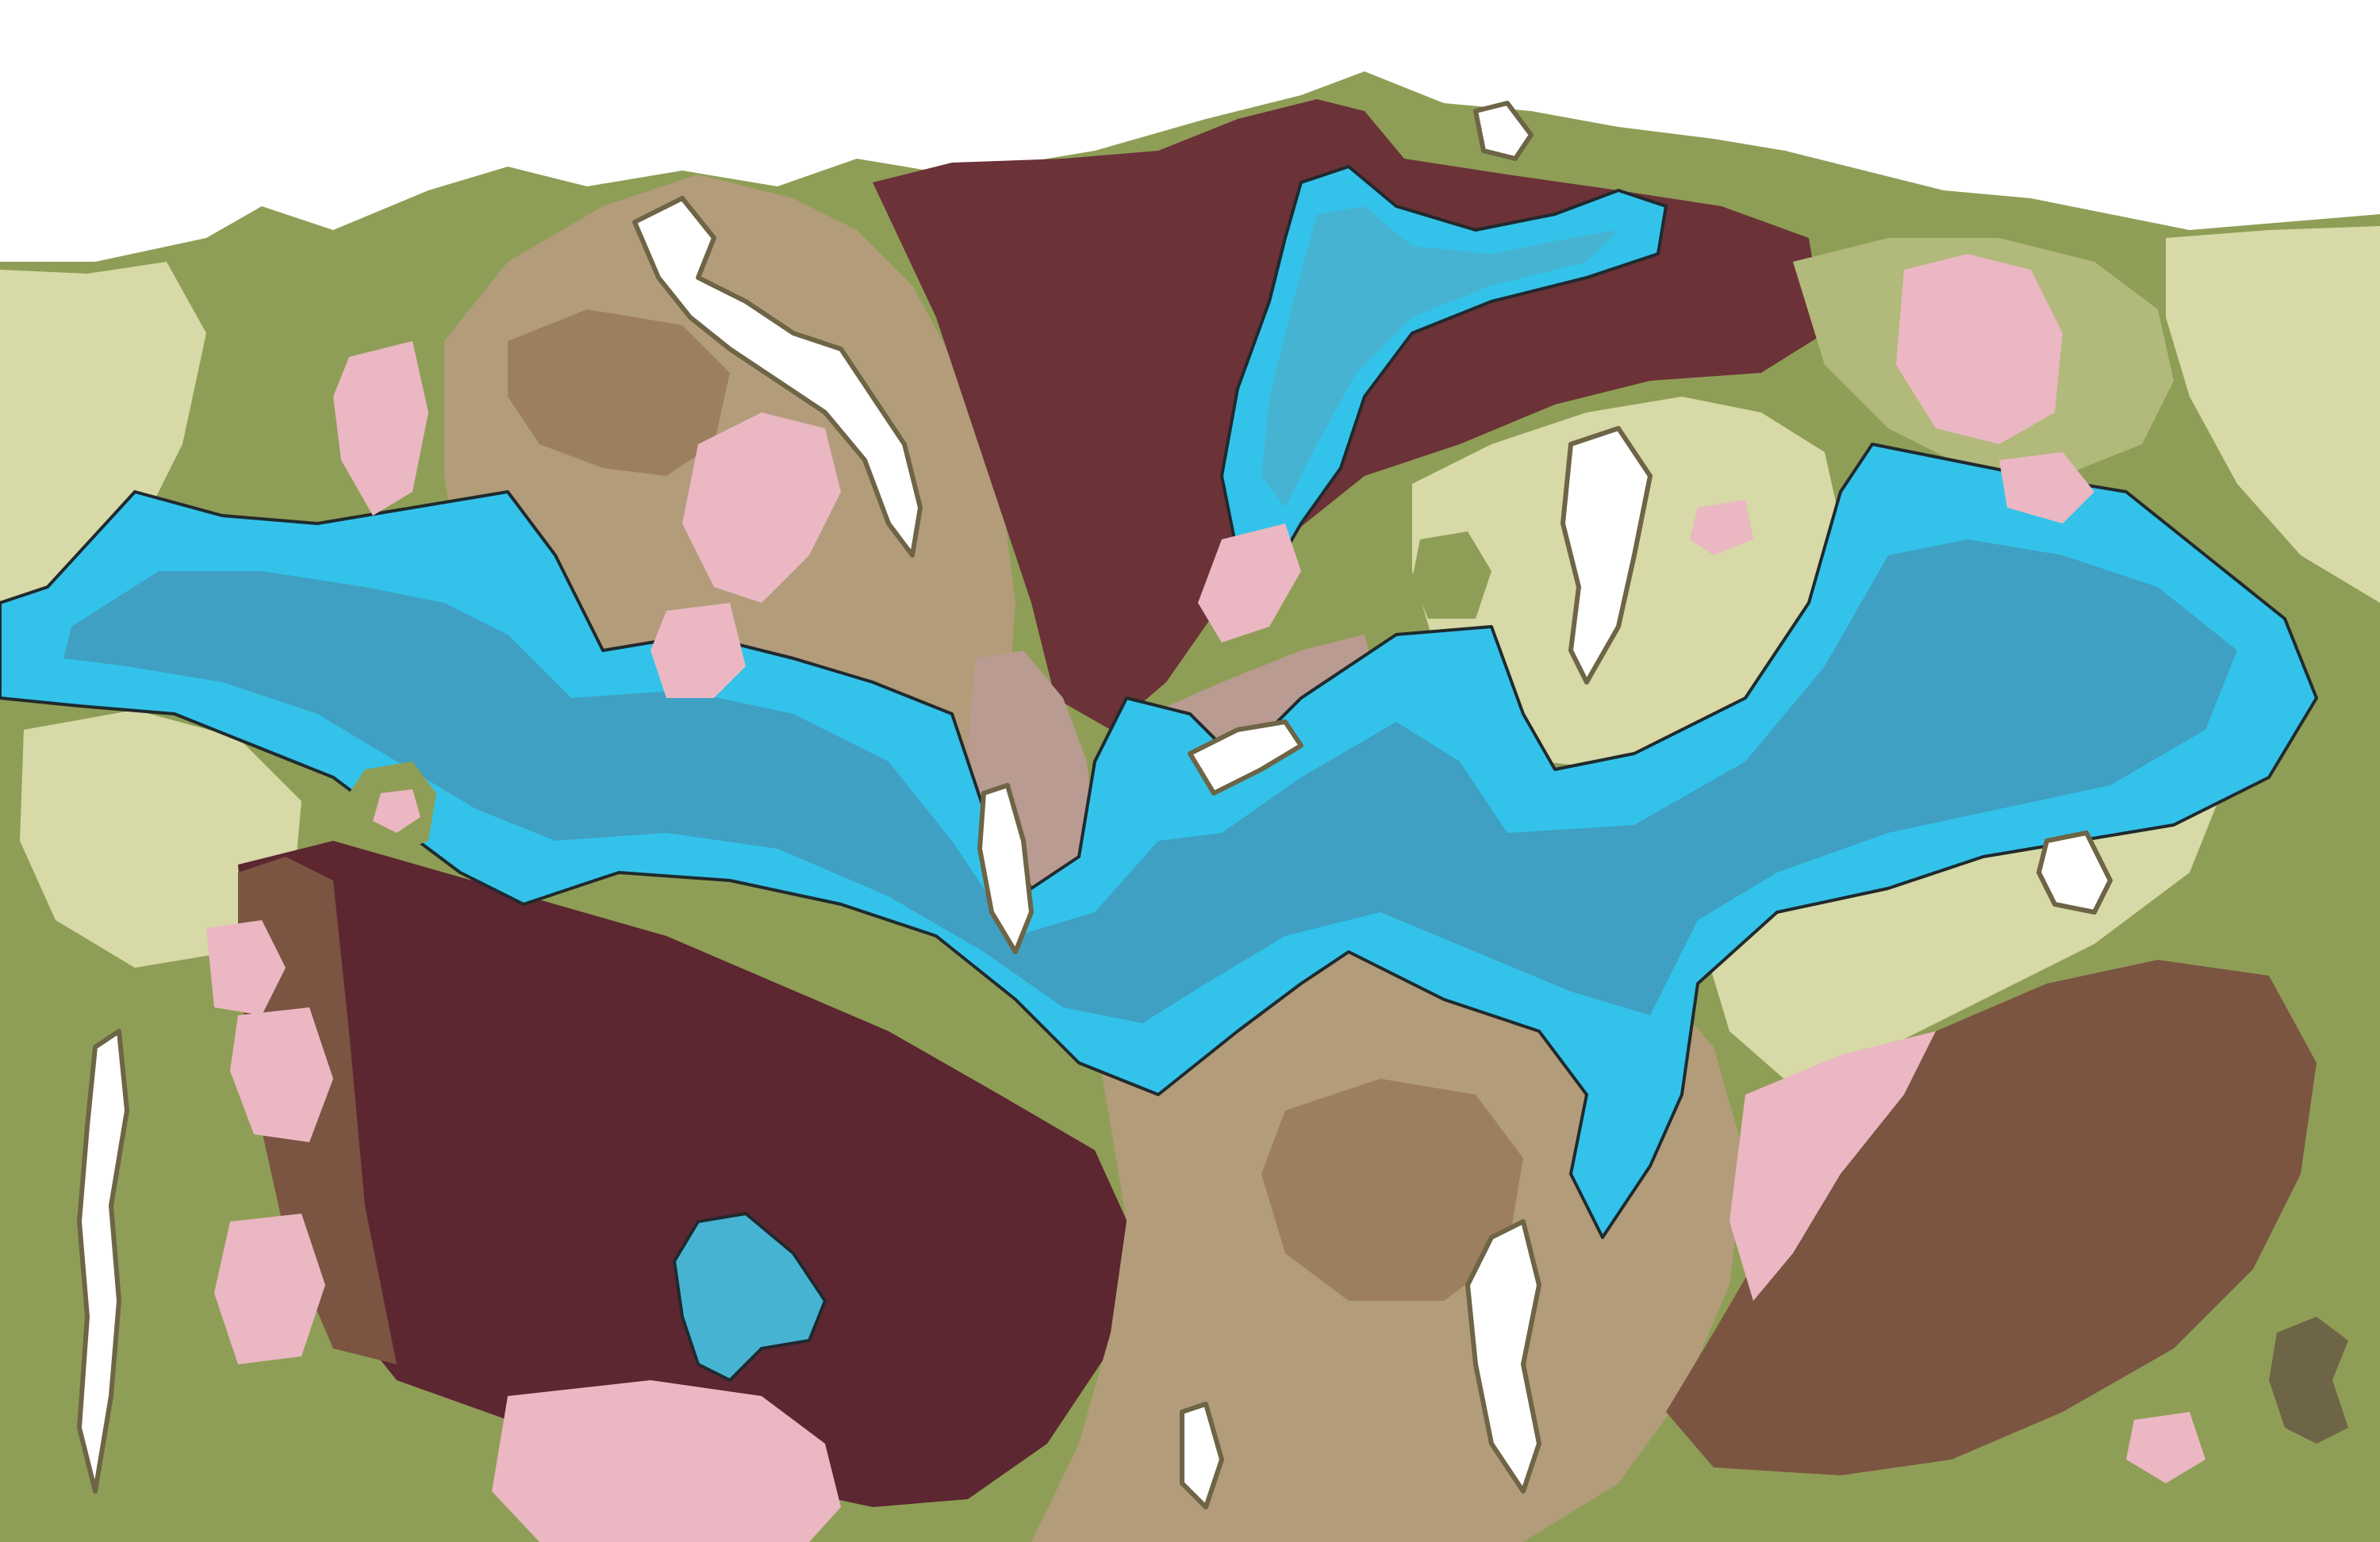 The width and height of the screenshot is (2380, 1542). What do you see at coordinates (396, 811) in the screenshot?
I see `west-lake-inner` at bounding box center [396, 811].